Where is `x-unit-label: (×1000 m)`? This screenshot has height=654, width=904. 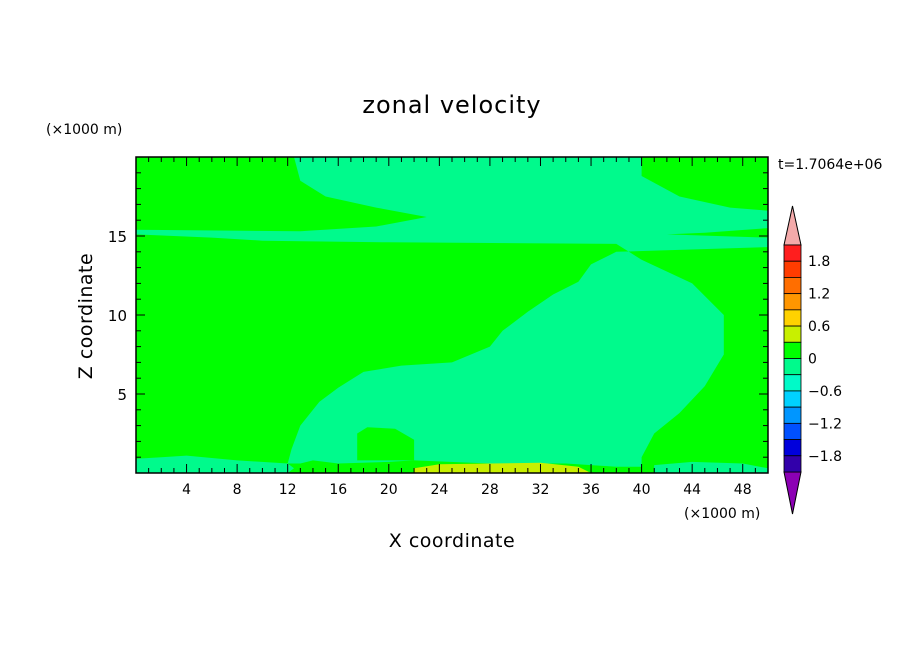 x-unit-label: (×1000 m) is located at coordinates (722, 514).